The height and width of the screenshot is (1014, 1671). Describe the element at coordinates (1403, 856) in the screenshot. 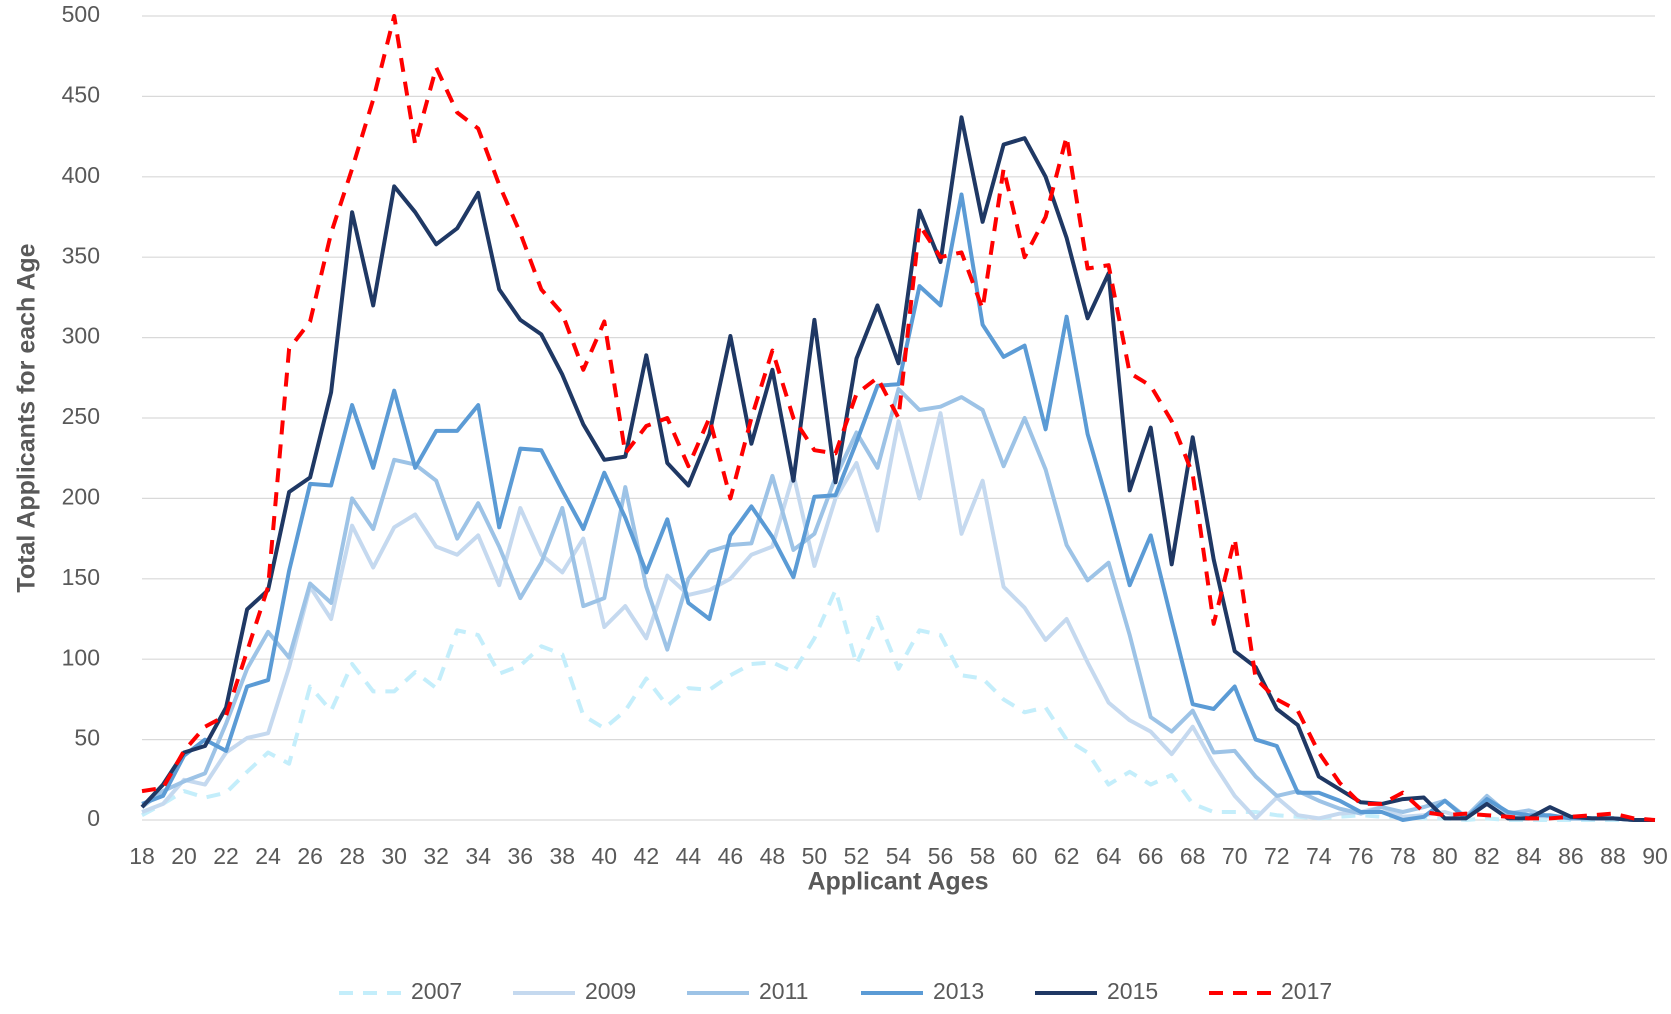

I see `x-tick-label: 78` at that location.